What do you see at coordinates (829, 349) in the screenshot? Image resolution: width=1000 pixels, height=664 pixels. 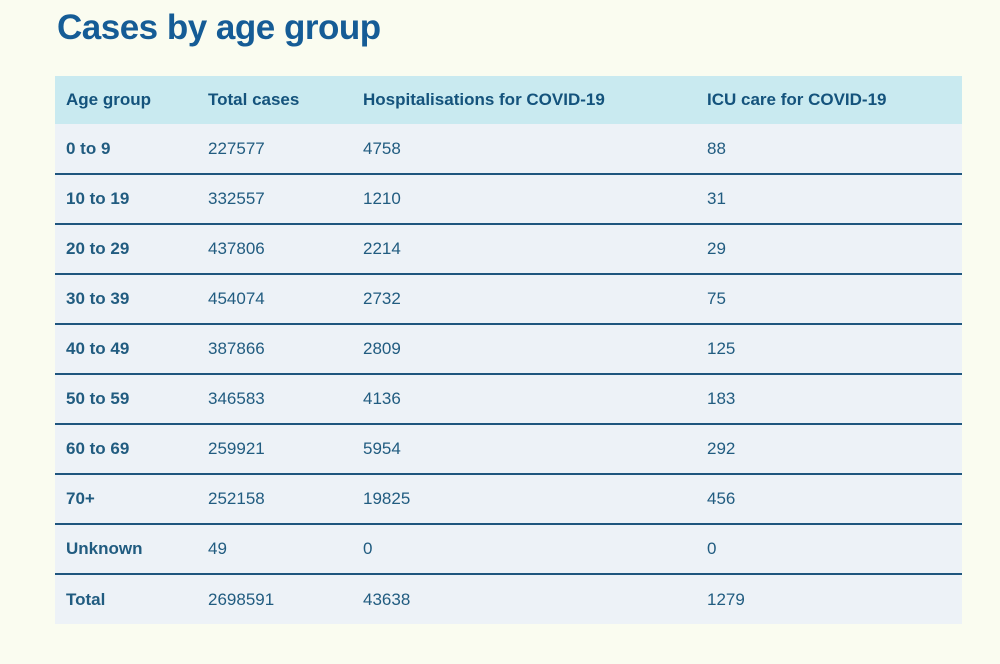 I see `value-cell: 125` at bounding box center [829, 349].